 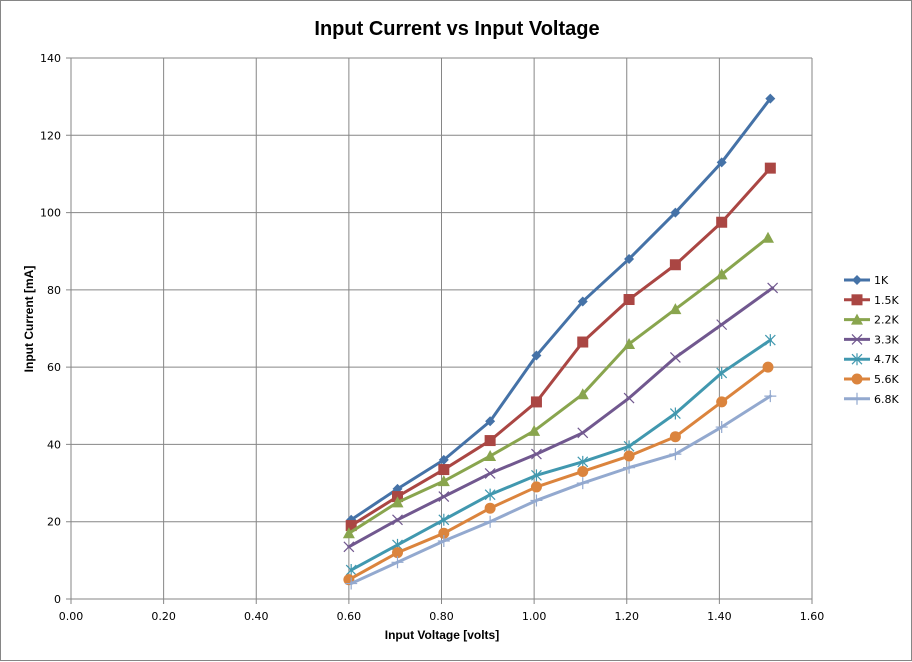 I want to click on svg-text: 1K, so click(x=881, y=280).